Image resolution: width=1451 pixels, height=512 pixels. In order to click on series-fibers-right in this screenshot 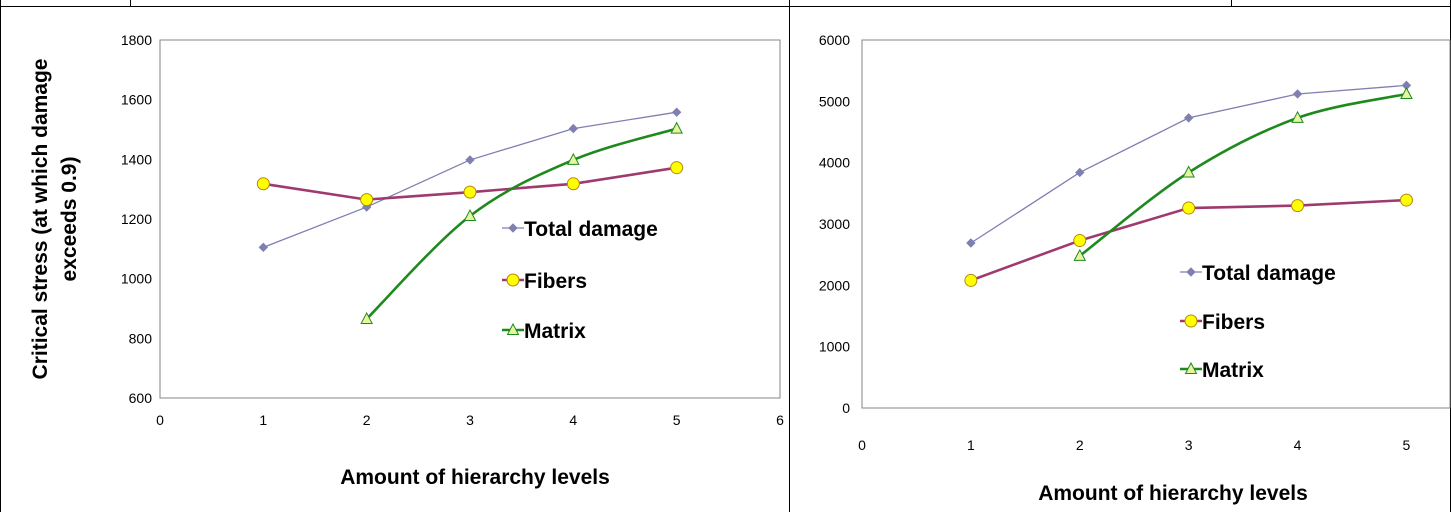, I will do `click(1188, 240)`.